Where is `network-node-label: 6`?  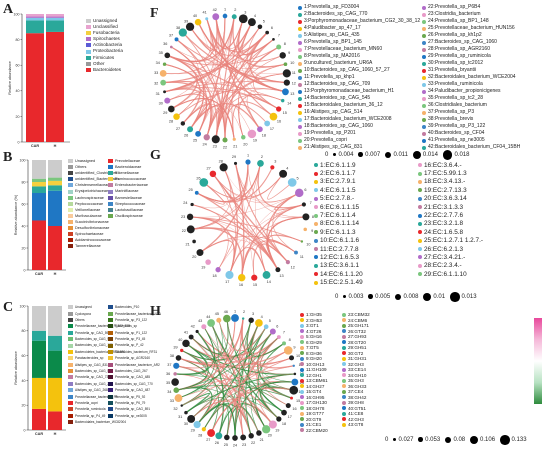
network-node-label: 6 is located at coordinates (305, 190).